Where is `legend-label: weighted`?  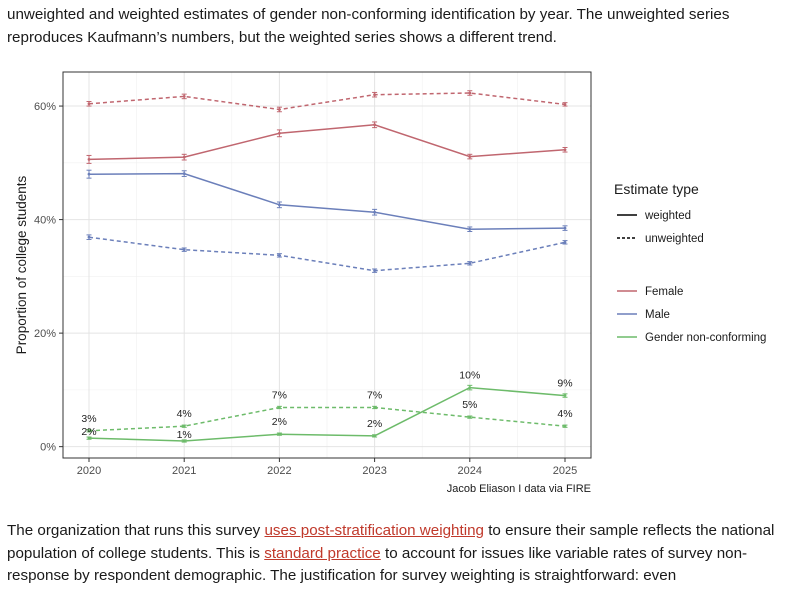 legend-label: weighted is located at coordinates (667, 216).